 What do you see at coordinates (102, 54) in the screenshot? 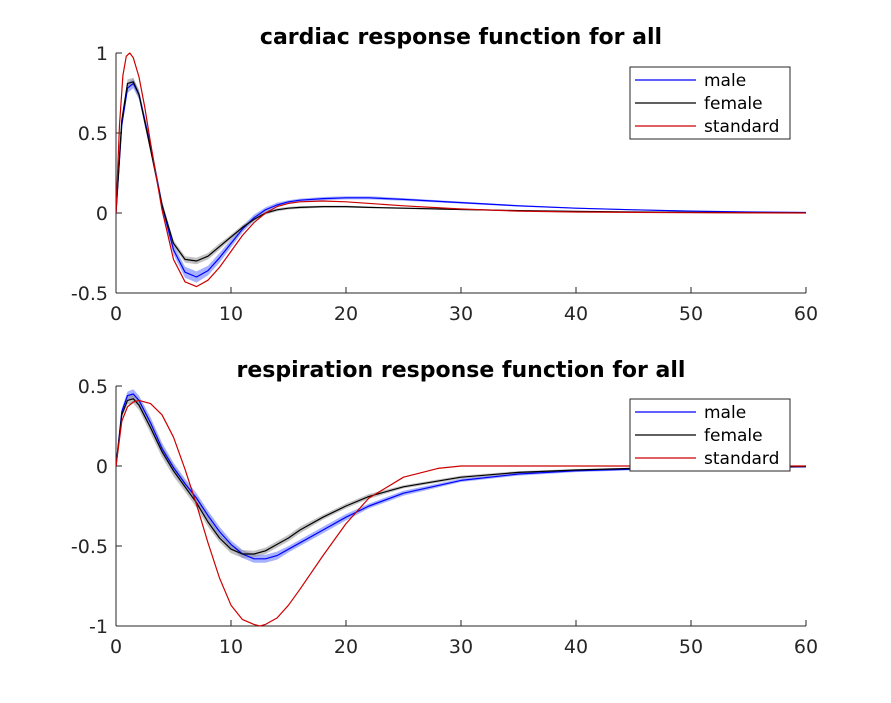
I see `y-tick-label: 1` at bounding box center [102, 54].